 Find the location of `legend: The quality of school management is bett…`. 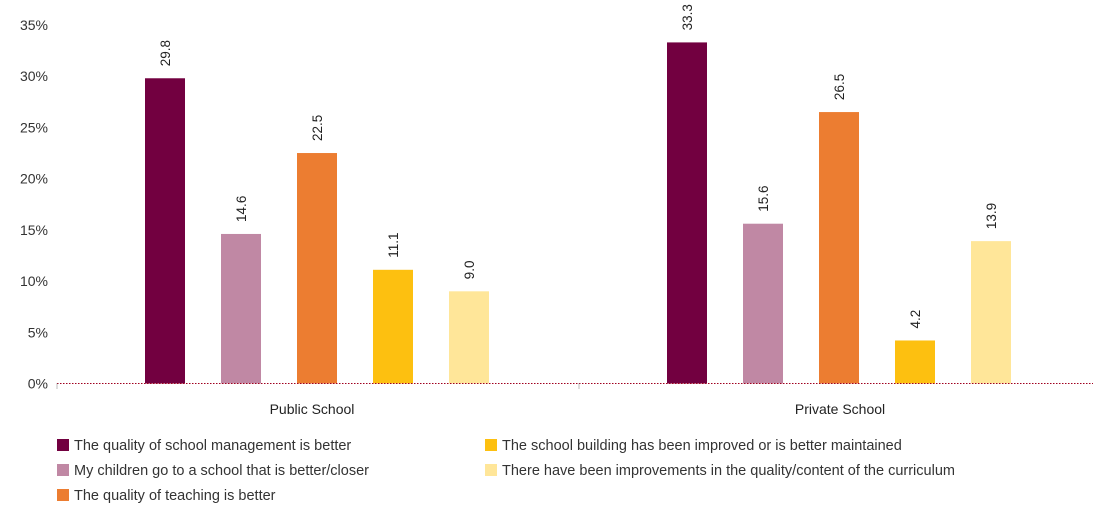

legend: The quality of school management is bett… is located at coordinates (506, 471).